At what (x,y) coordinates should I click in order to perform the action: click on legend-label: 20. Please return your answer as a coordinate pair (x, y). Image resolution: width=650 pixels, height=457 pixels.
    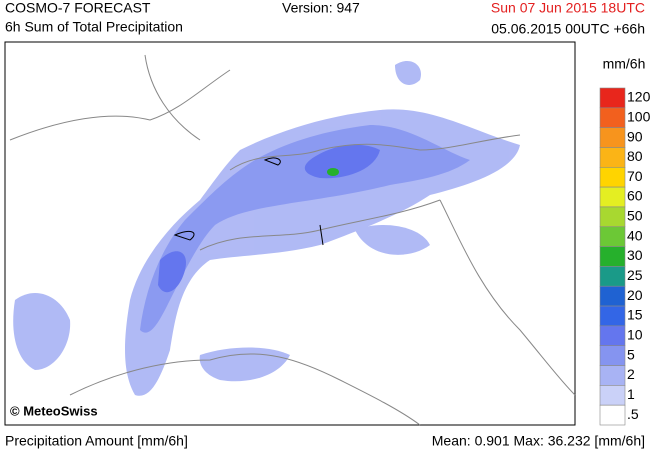
    Looking at the image, I should click on (635, 295).